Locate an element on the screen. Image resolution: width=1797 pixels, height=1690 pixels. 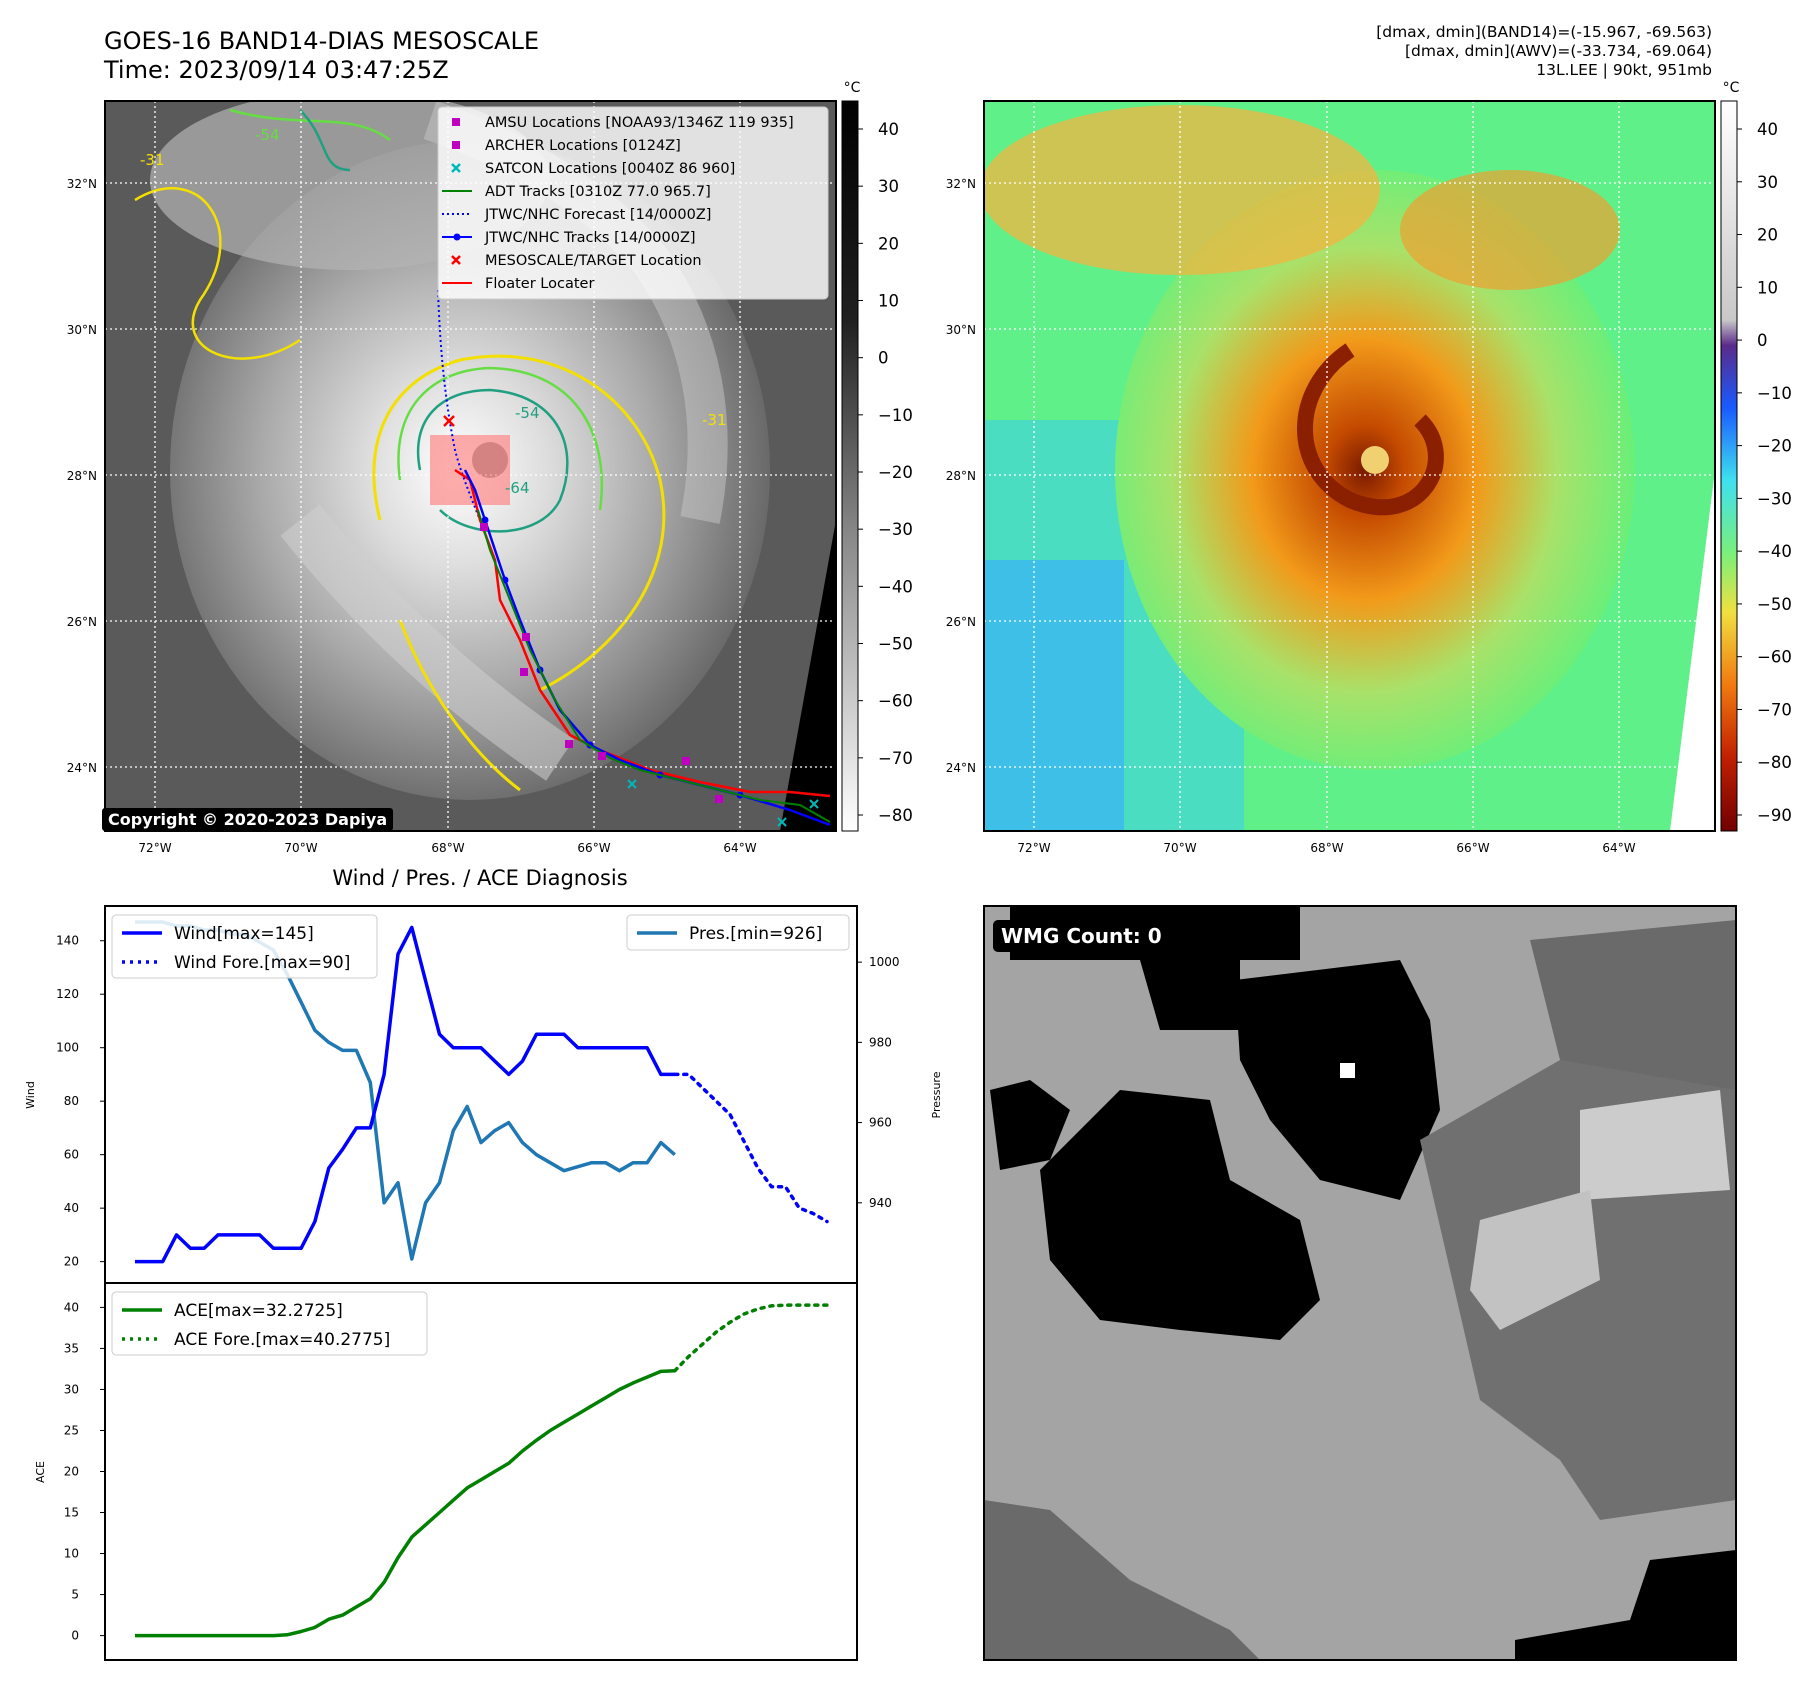
colorbar-tick-label: 10 is located at coordinates (1767, 287).